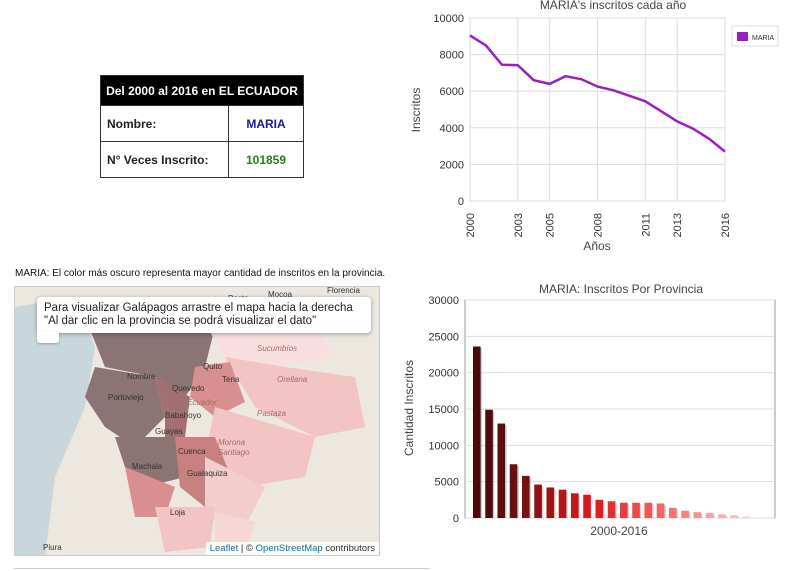 Image resolution: width=800 pixels, height=571 pixels. Describe the element at coordinates (343, 290) in the screenshot. I see `map-label-florencia: Florencia` at that location.